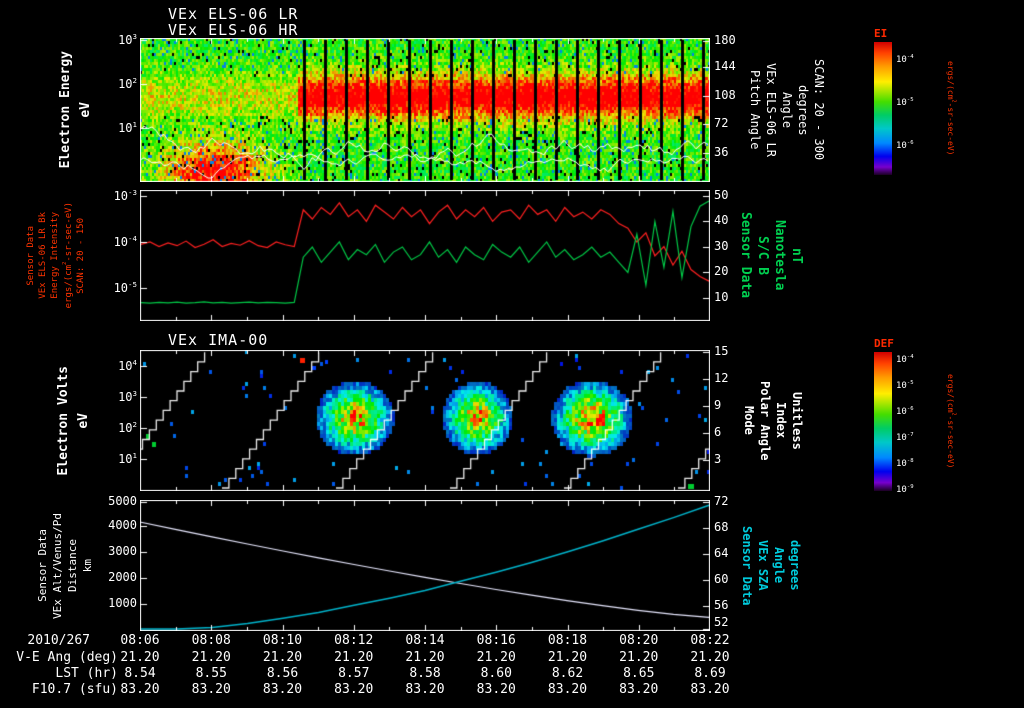 This screenshot has height=708, width=1024. Describe the element at coordinates (496, 640) in the screenshot. I see `time-label: 08:16` at that location.